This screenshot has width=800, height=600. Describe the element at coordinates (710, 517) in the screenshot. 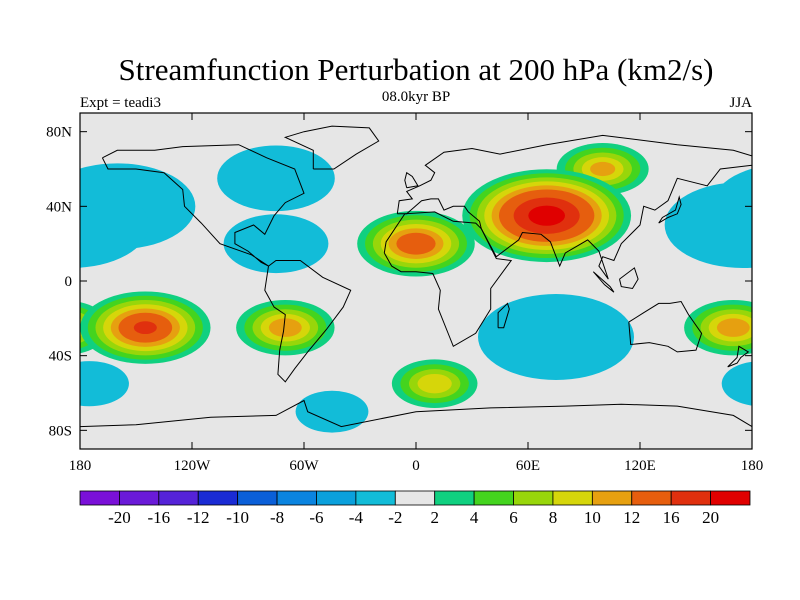

I see `colorbar-label: 20` at that location.